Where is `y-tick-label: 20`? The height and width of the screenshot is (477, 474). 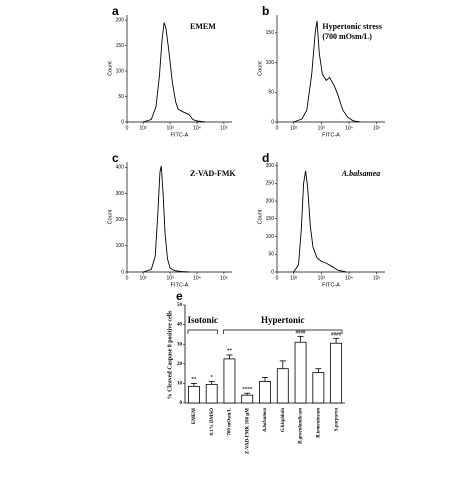 y-tick-label: 20 is located at coordinates (180, 364).